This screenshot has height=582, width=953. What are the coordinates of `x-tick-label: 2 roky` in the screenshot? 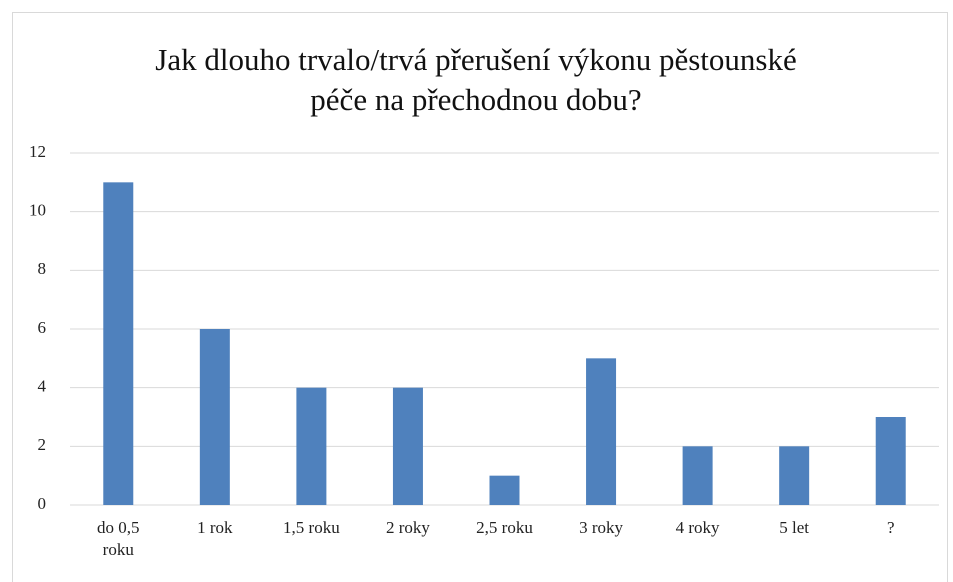 It's located at (407, 527).